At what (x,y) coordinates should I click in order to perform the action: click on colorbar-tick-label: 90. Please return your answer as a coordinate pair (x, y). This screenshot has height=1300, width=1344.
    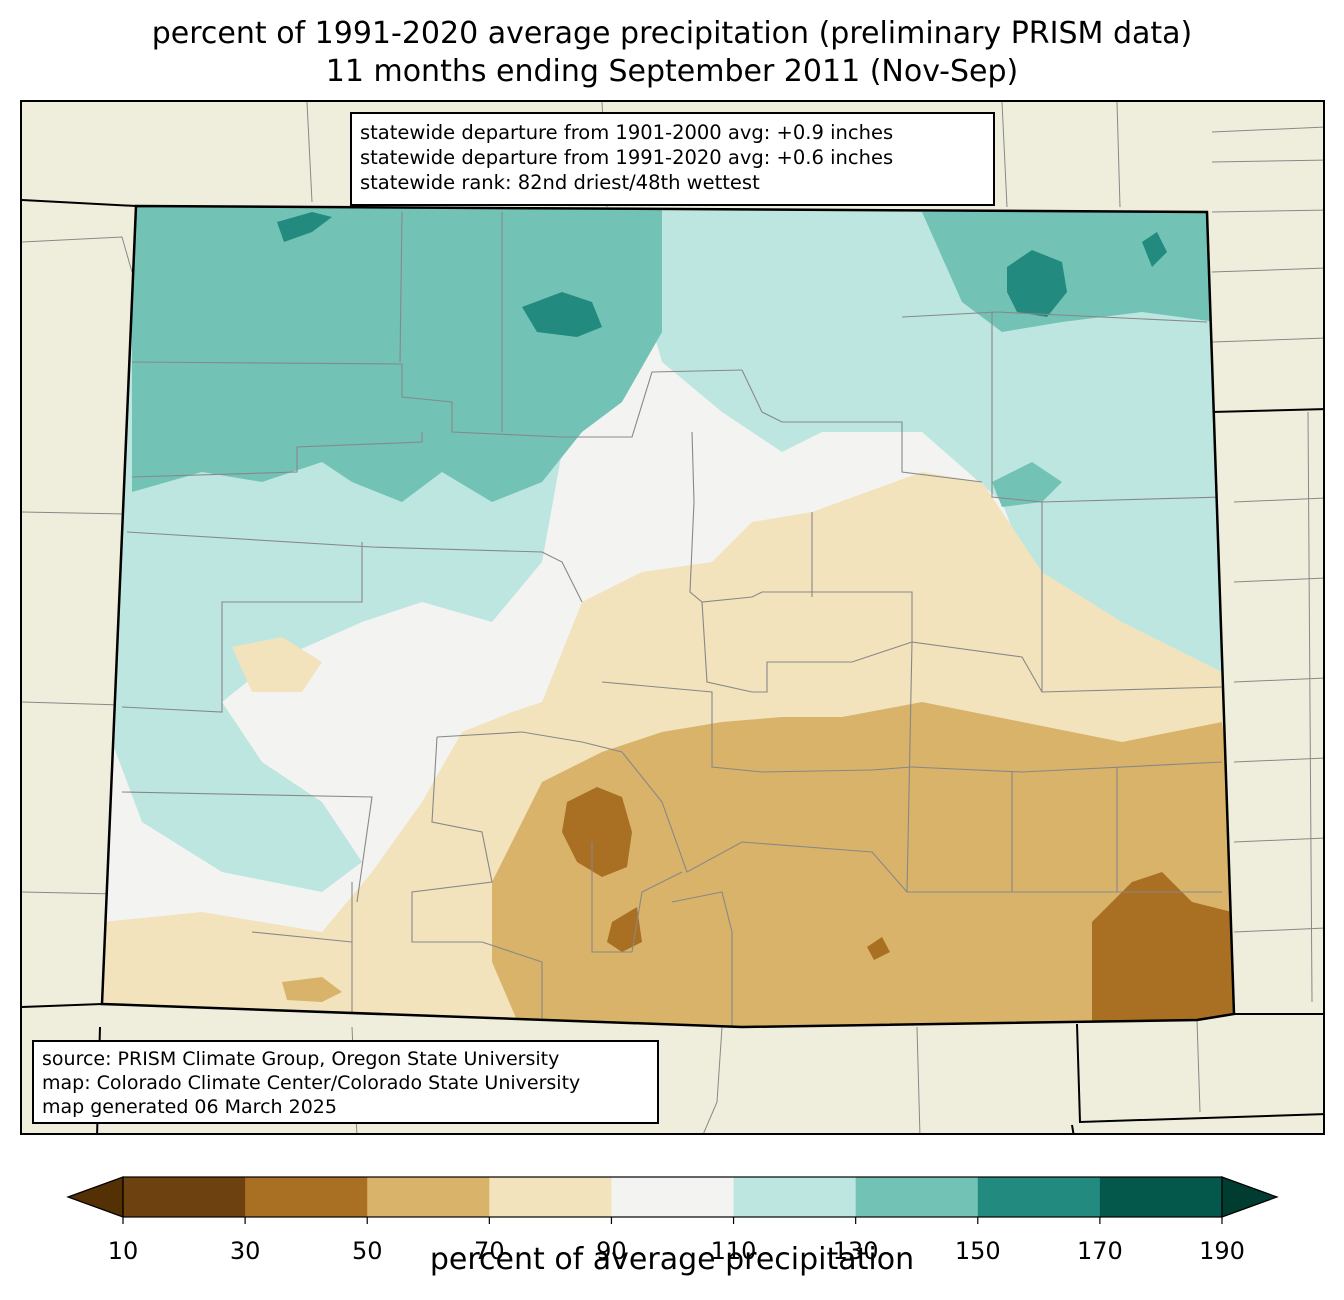
    Looking at the image, I should click on (611, 1251).